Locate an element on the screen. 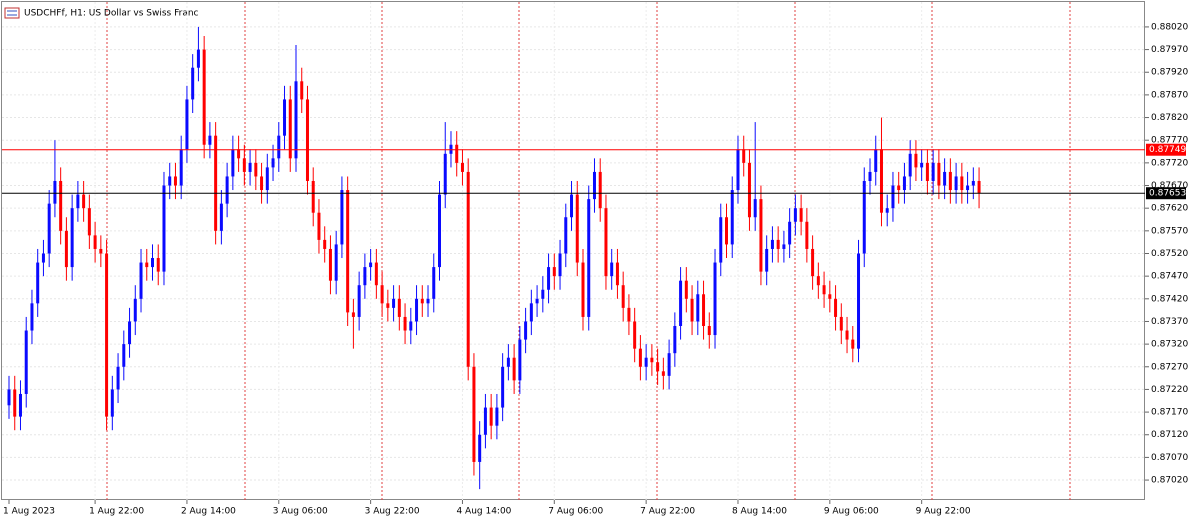 The height and width of the screenshot is (521, 1200). y-tick-label: 0.87820 is located at coordinates (1169, 118).